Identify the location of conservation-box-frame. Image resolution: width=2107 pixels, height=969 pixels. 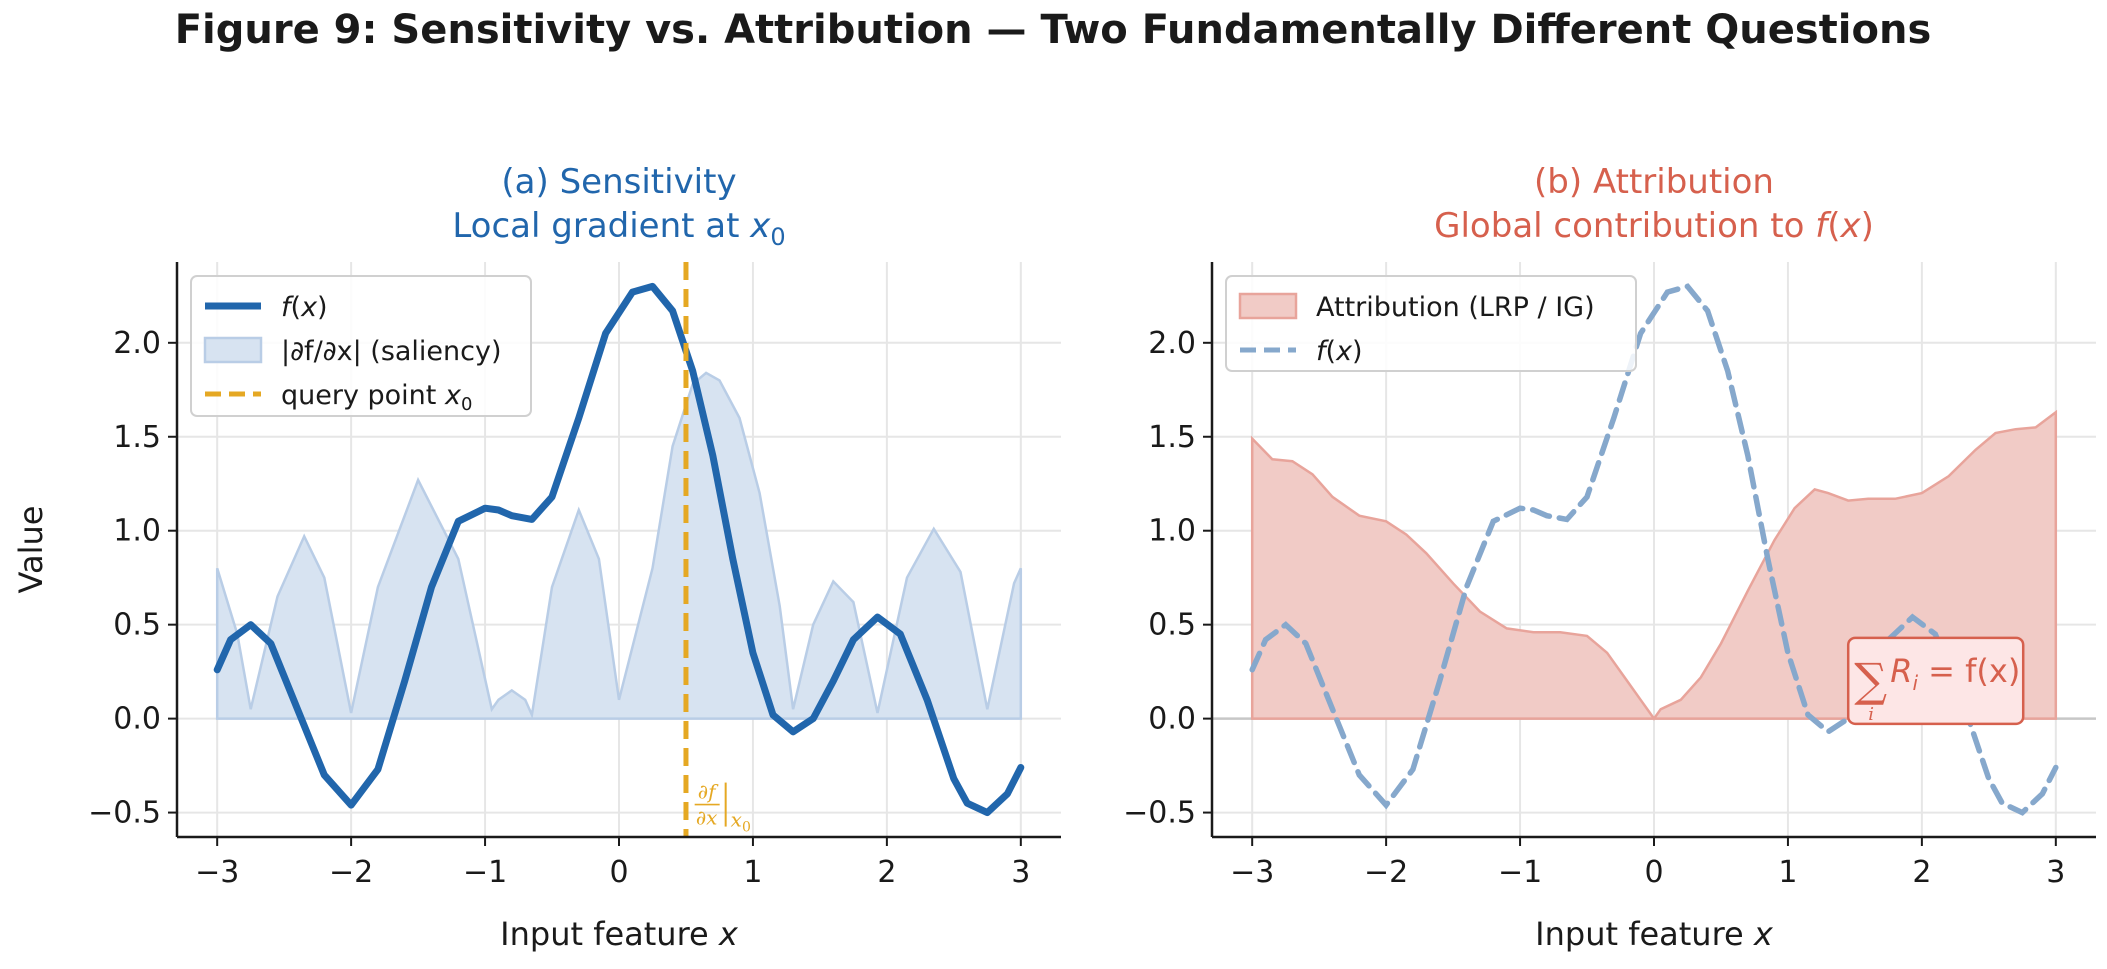
(1935, 681).